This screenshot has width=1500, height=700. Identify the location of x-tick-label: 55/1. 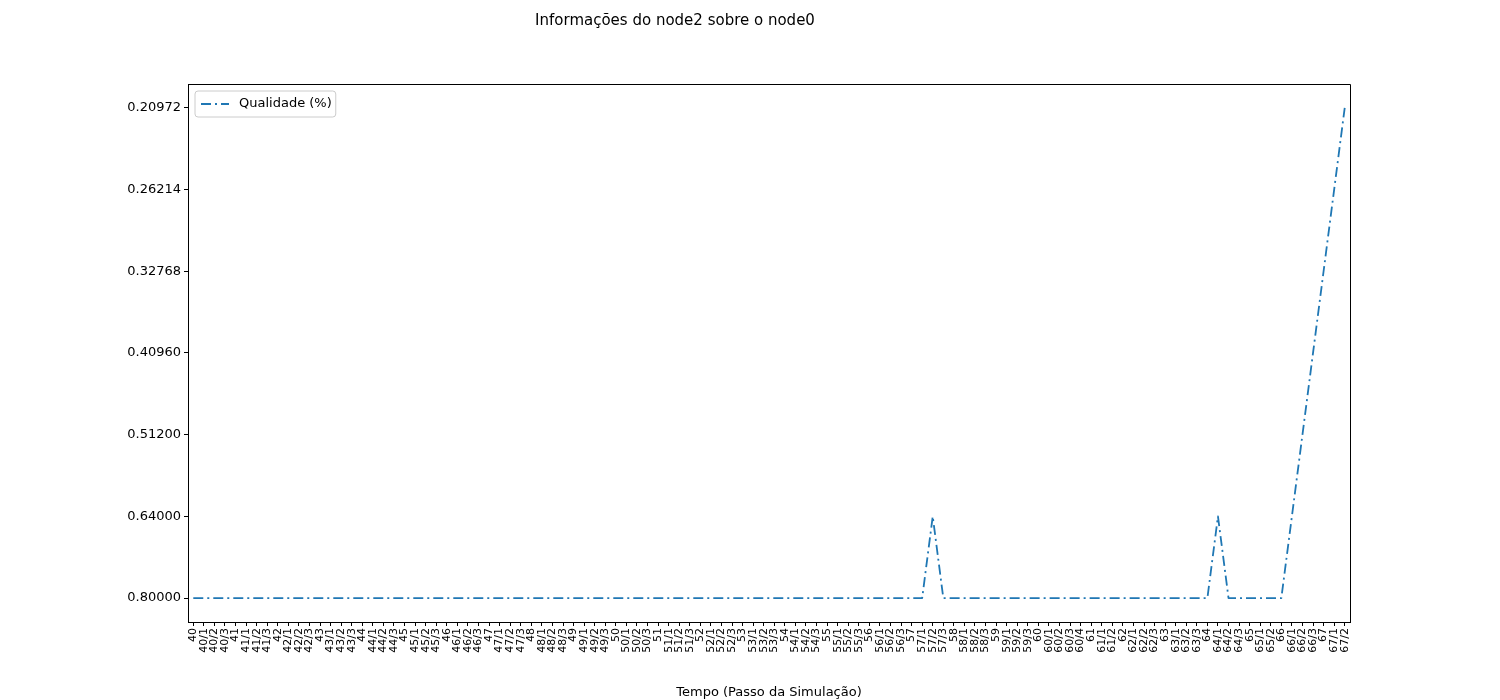
(837, 640).